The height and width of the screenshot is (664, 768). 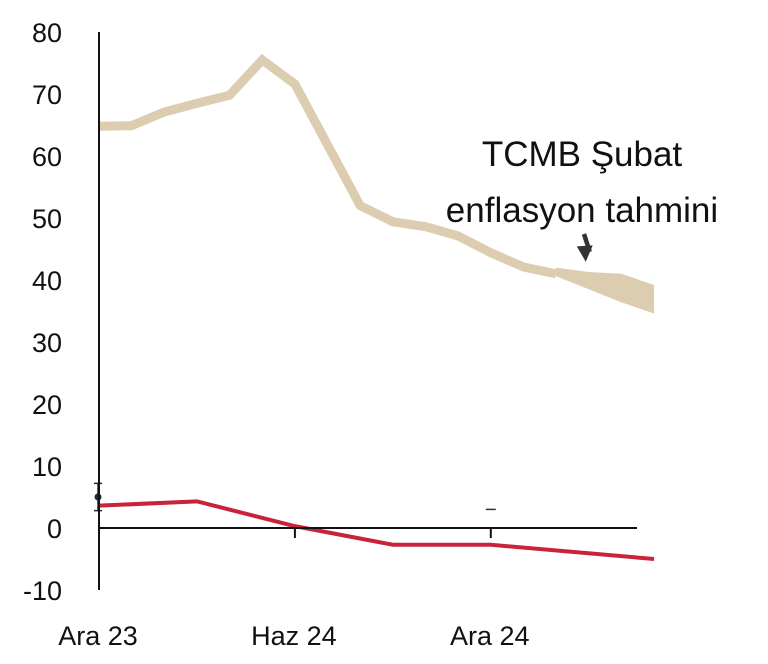 What do you see at coordinates (47, 95) in the screenshot?
I see `y-tick-label: 70` at bounding box center [47, 95].